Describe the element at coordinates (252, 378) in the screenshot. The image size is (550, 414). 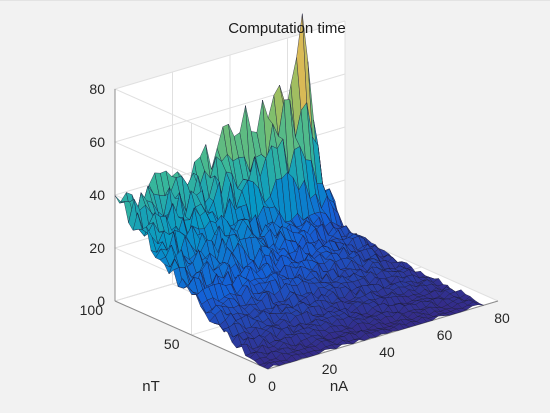
I see `y-tick-label: 0` at that location.